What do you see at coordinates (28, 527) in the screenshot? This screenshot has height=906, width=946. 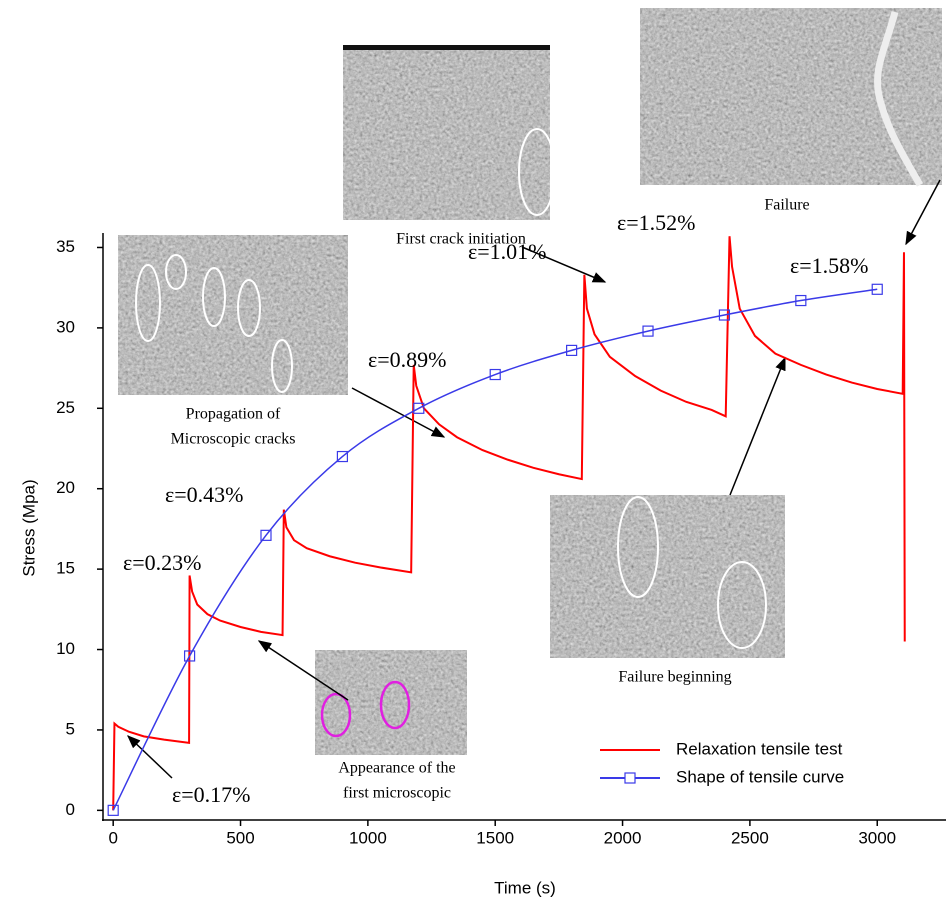 I see `y-axis-label: Stress (Mpa)` at bounding box center [28, 527].